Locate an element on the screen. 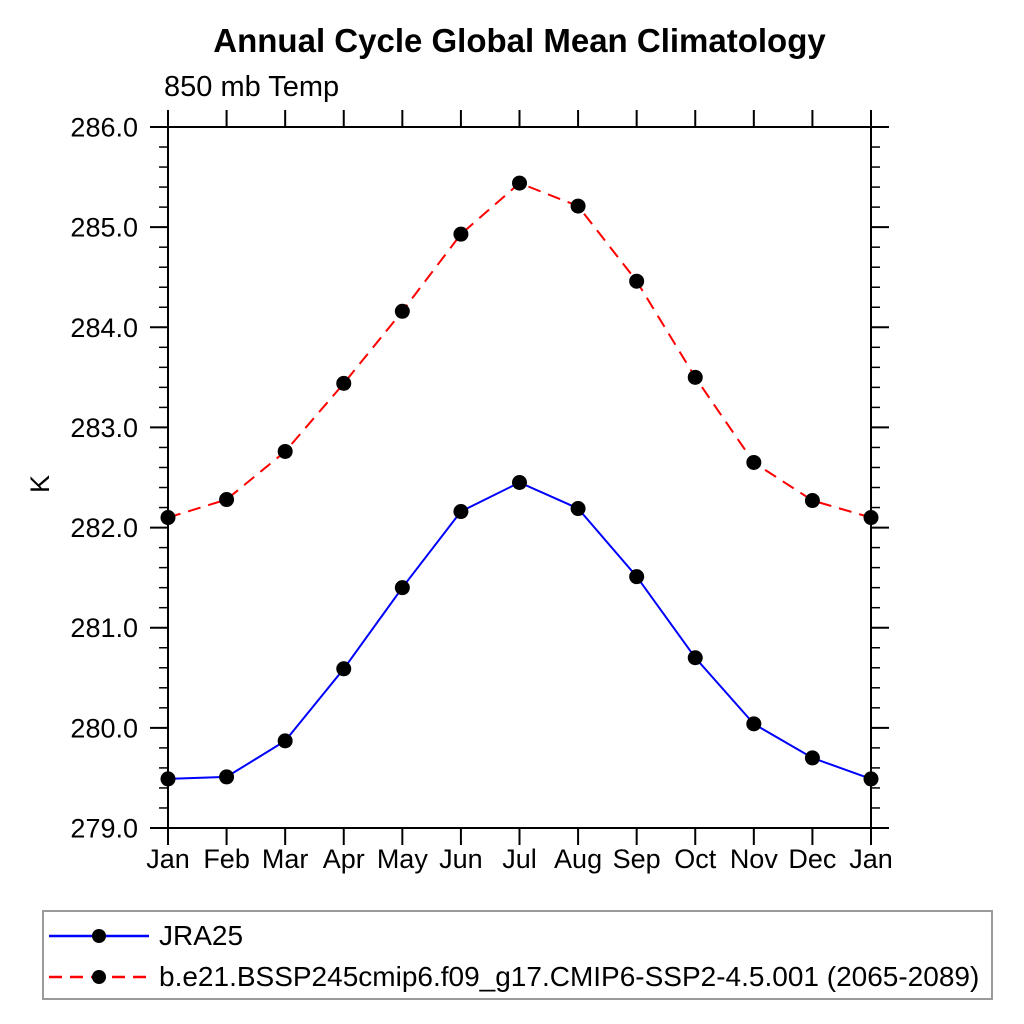 Image resolution: width=1024 pixels, height=1024 pixels. y-tick-label: 279.0 is located at coordinates (104, 829).